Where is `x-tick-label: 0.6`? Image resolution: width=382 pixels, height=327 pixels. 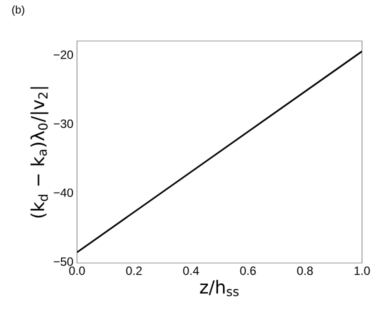 x-tick-label: 0.6 is located at coordinates (248, 270).